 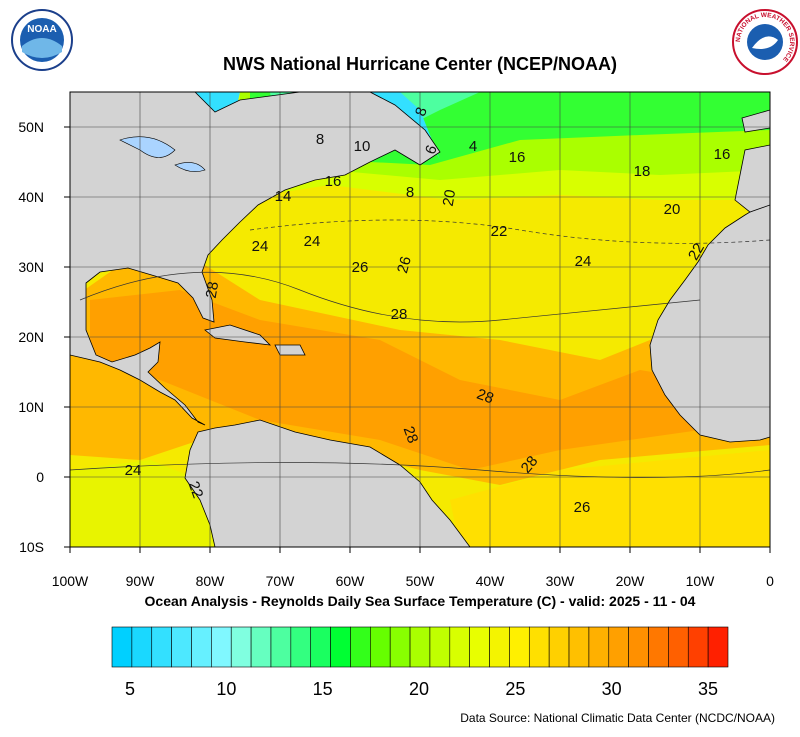 What do you see at coordinates (421, 581) in the screenshot?
I see `lon-label: 50W` at bounding box center [421, 581].